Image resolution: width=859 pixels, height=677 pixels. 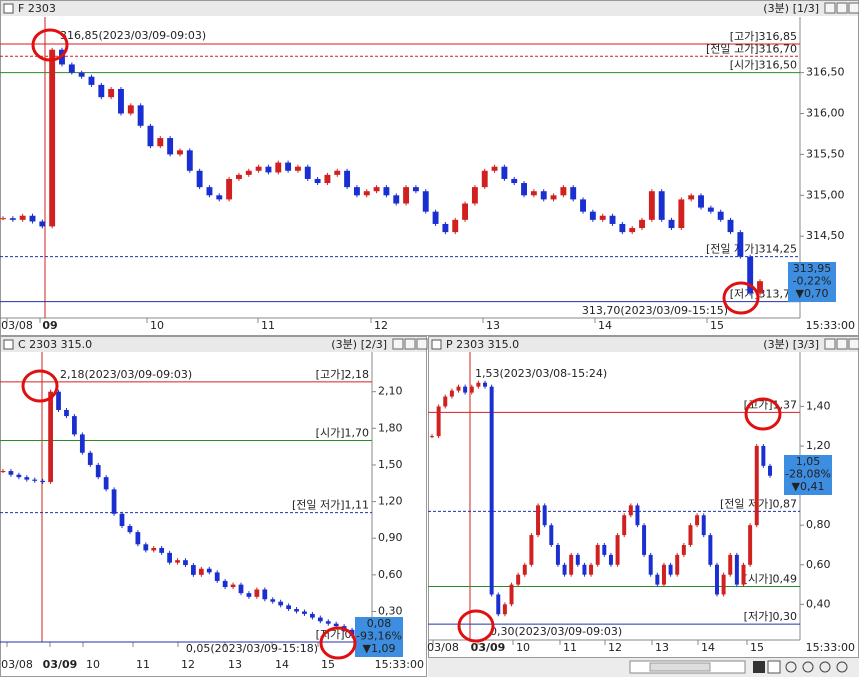 I want to click on reference-label: [고가]1,37, so click(x=770, y=404).